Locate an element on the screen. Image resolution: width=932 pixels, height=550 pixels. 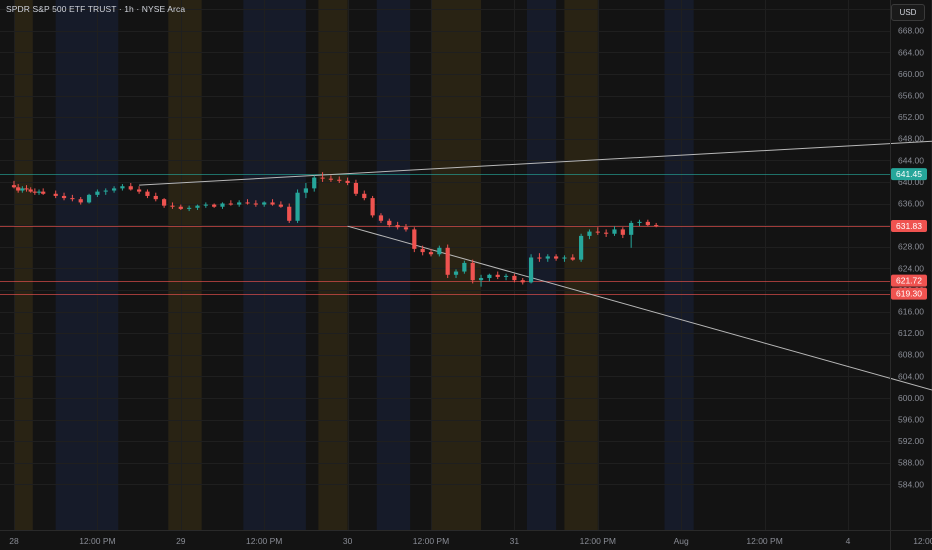
price-tick-label: 656.00 is located at coordinates (911, 96).